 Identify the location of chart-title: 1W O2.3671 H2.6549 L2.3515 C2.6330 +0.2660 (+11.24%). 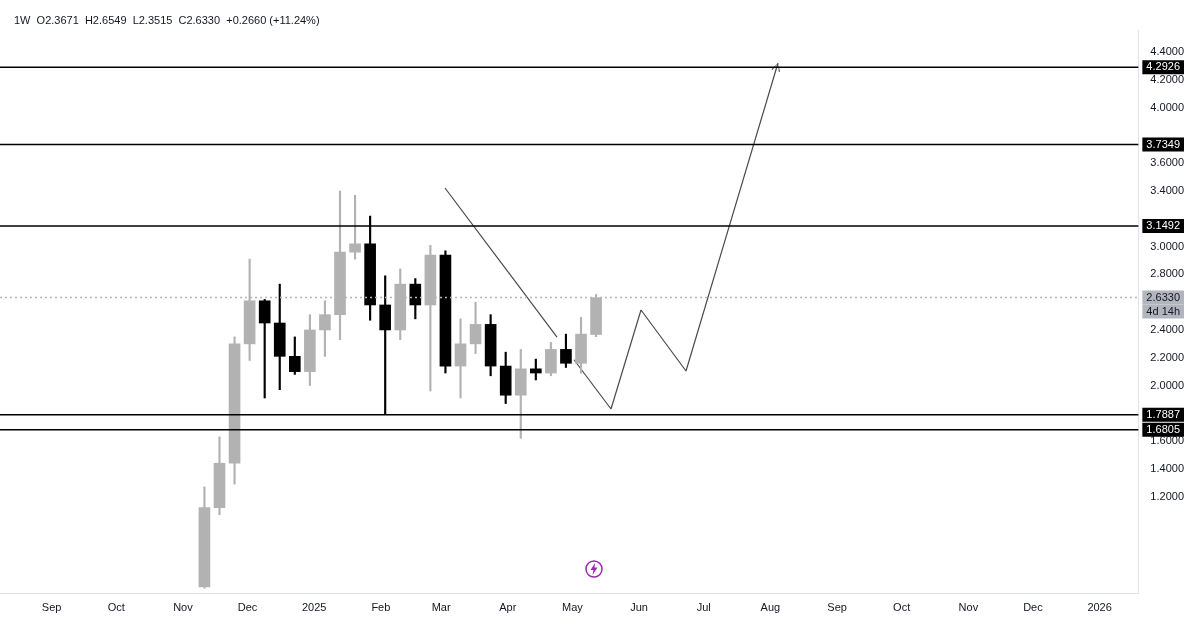
(167, 20).